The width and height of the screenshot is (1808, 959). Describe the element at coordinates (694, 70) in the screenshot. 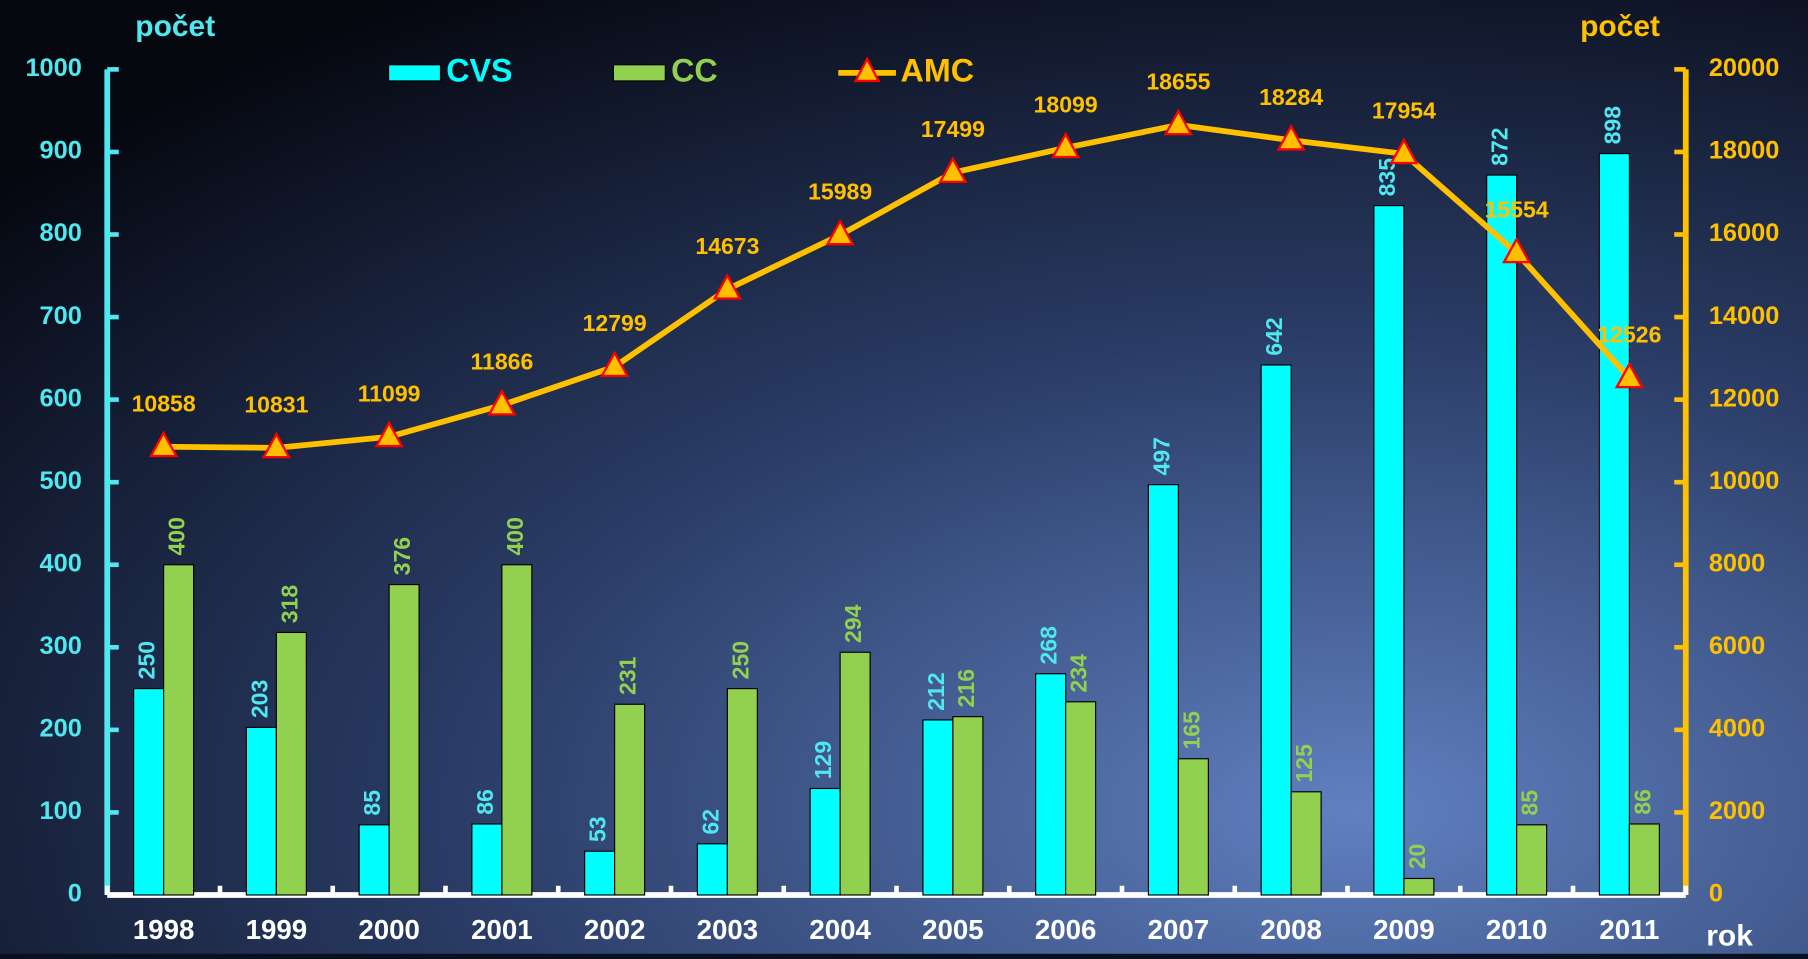

I see `legend-label: CC` at that location.